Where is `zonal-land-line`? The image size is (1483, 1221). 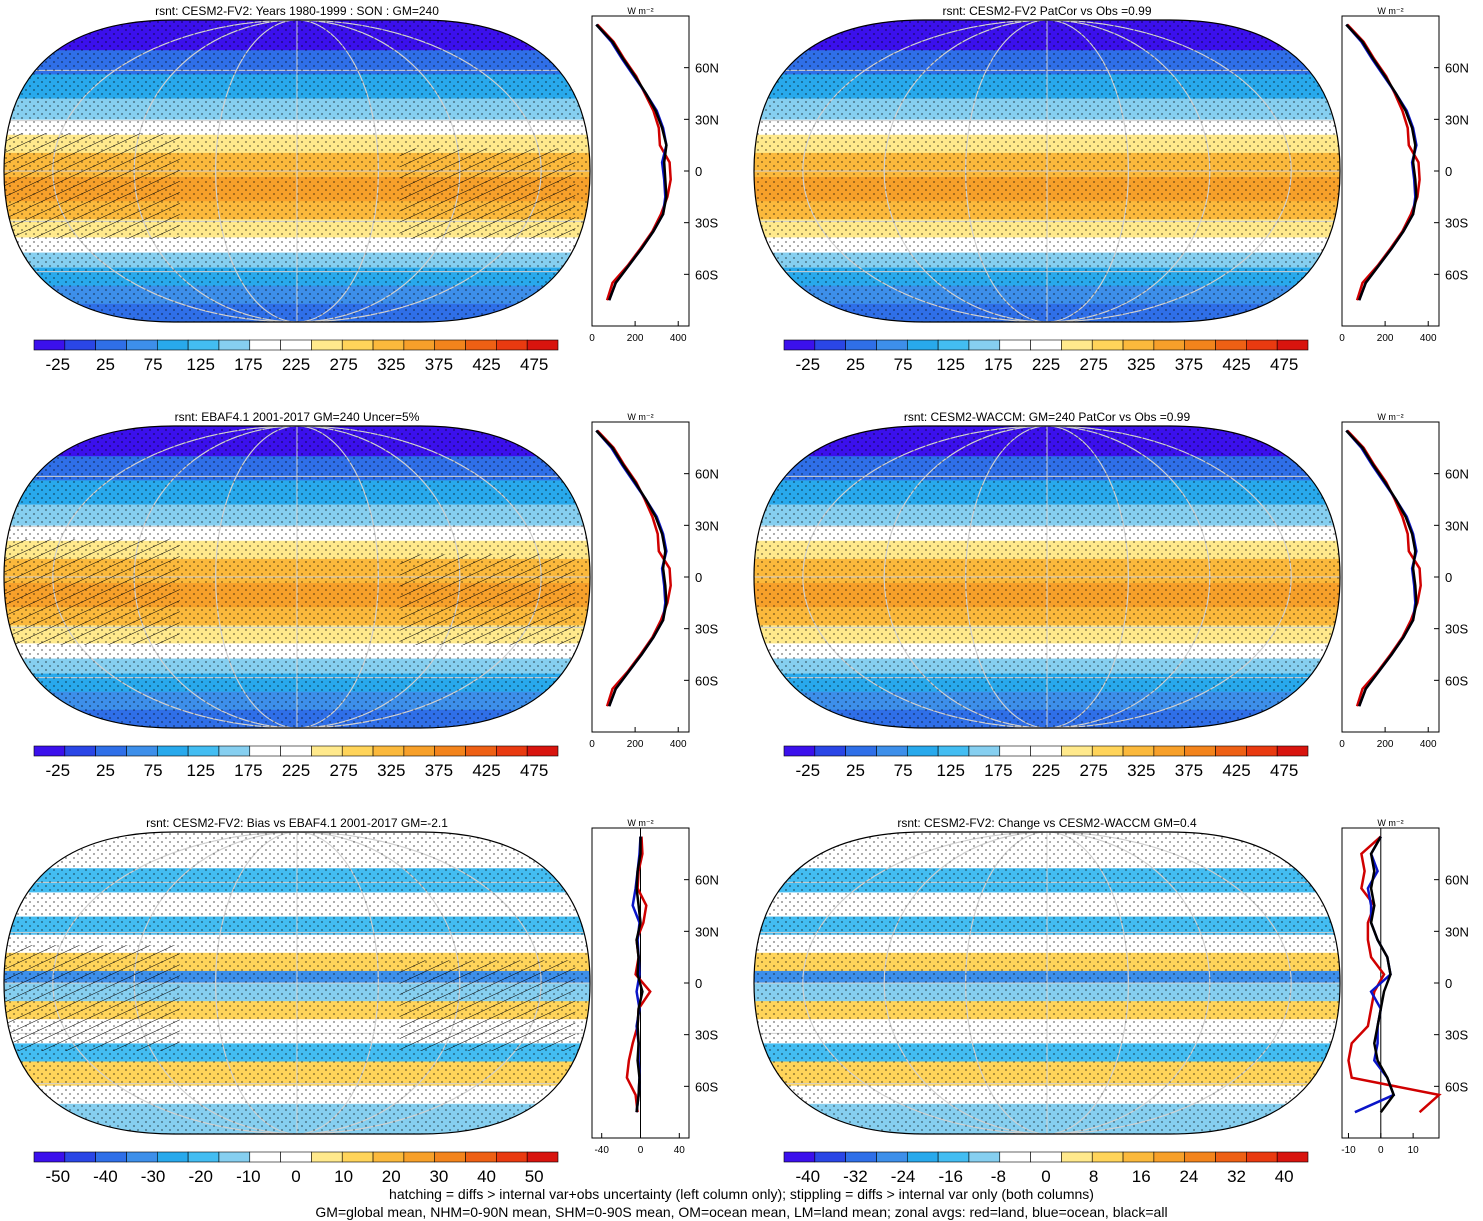 zonal-land-line is located at coordinates (1394, 974).